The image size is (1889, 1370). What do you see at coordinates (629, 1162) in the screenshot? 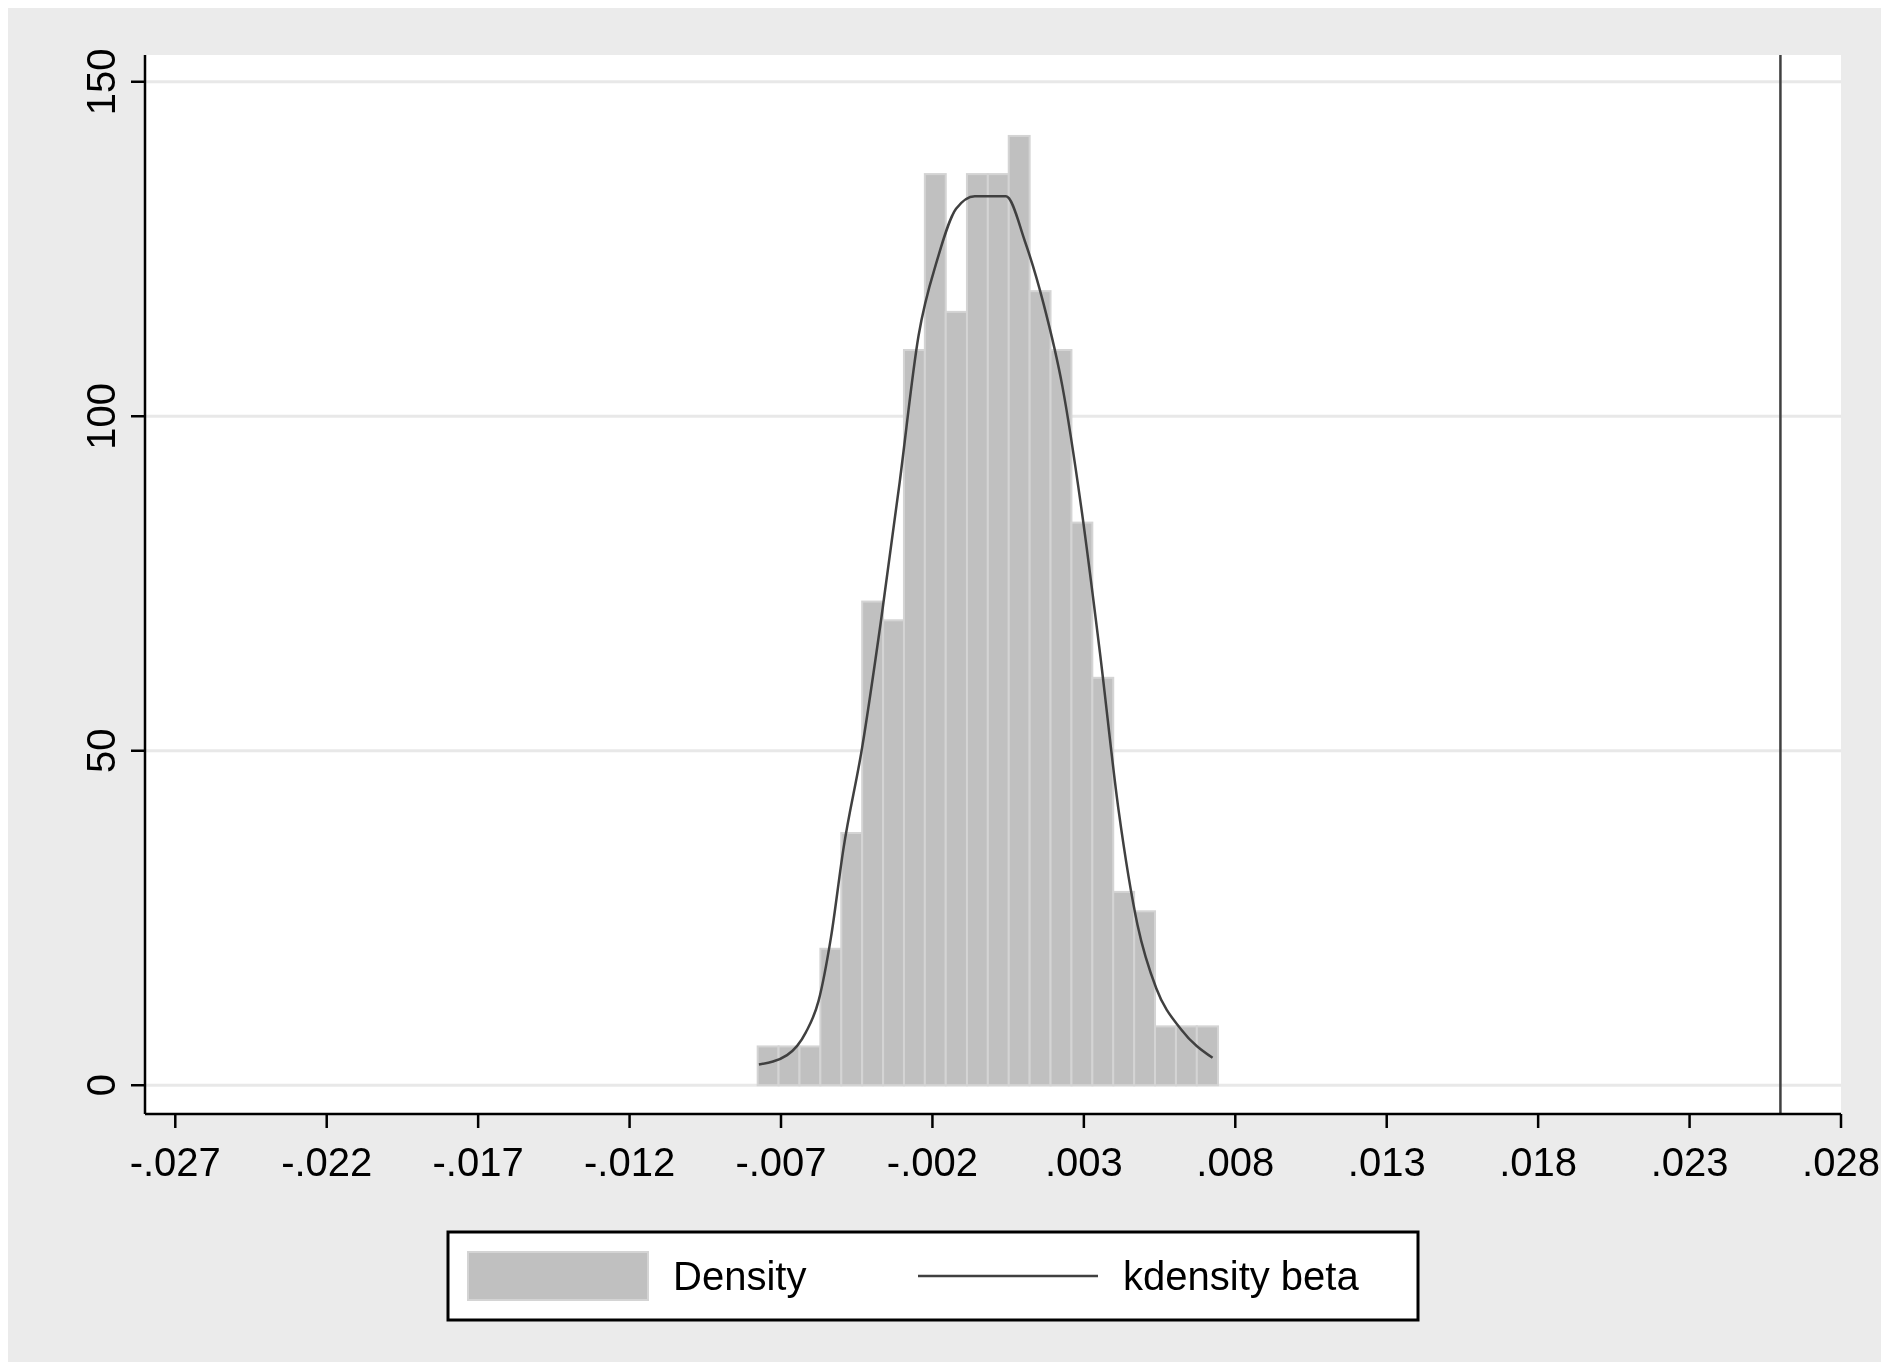
I see `x-tick-label: -.012` at bounding box center [629, 1162].